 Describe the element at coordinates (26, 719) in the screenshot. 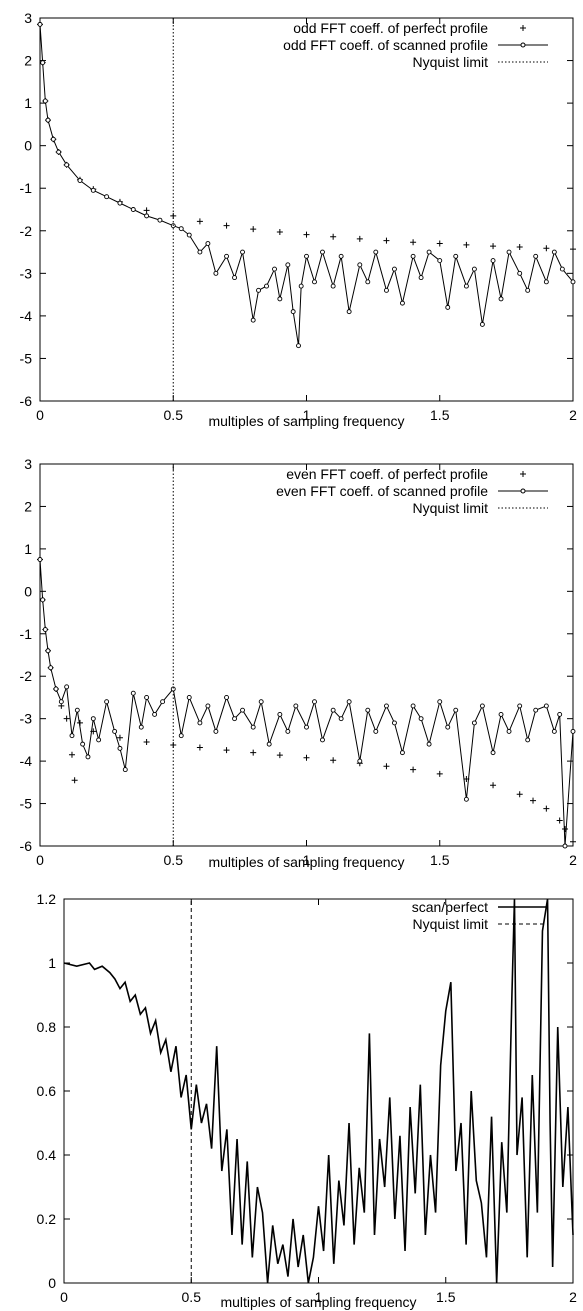

I see `y-tick-label: -3` at that location.